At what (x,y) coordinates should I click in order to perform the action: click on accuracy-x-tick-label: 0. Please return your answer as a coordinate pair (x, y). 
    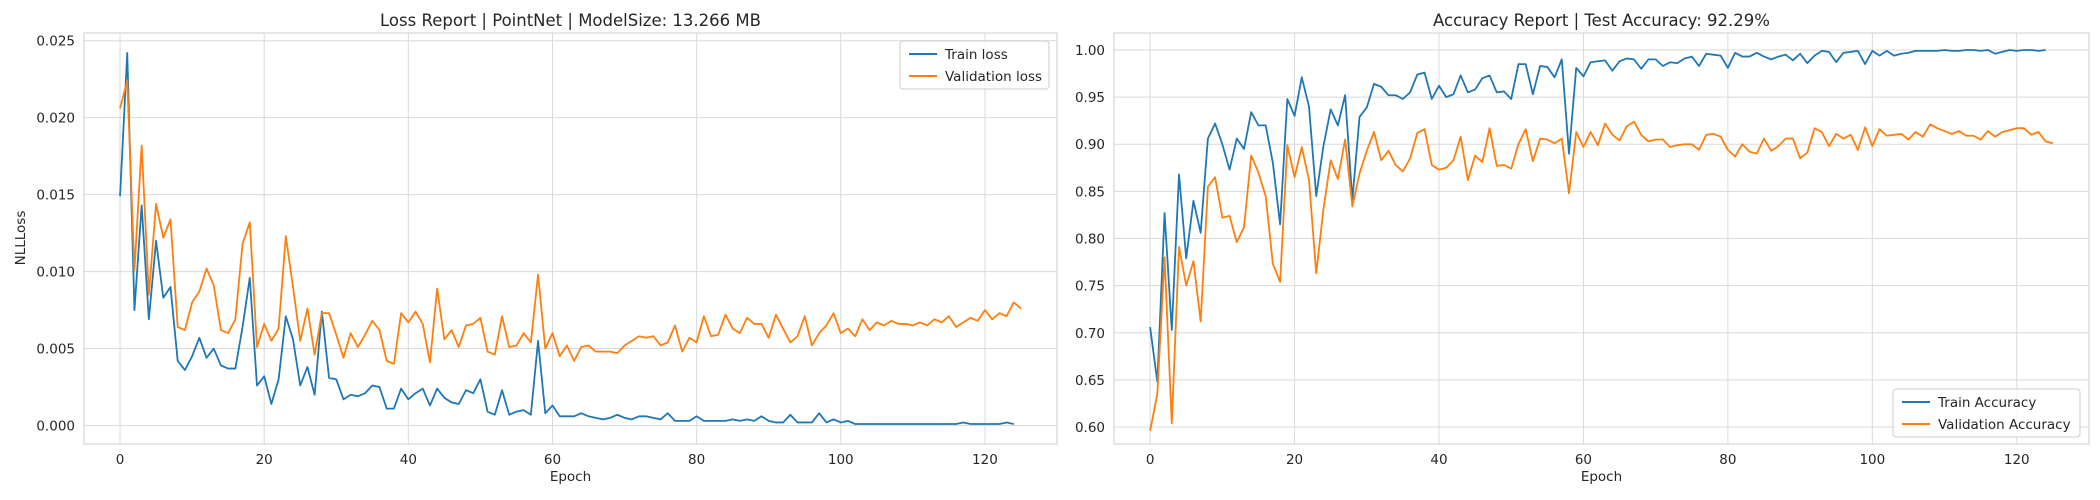
    Looking at the image, I should click on (1150, 460).